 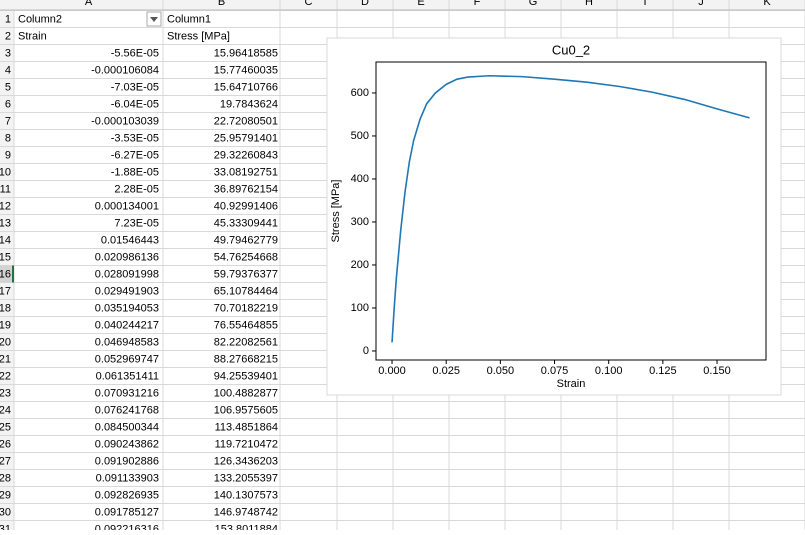 What do you see at coordinates (360, 136) in the screenshot?
I see `y-tick-label: 500` at bounding box center [360, 136].